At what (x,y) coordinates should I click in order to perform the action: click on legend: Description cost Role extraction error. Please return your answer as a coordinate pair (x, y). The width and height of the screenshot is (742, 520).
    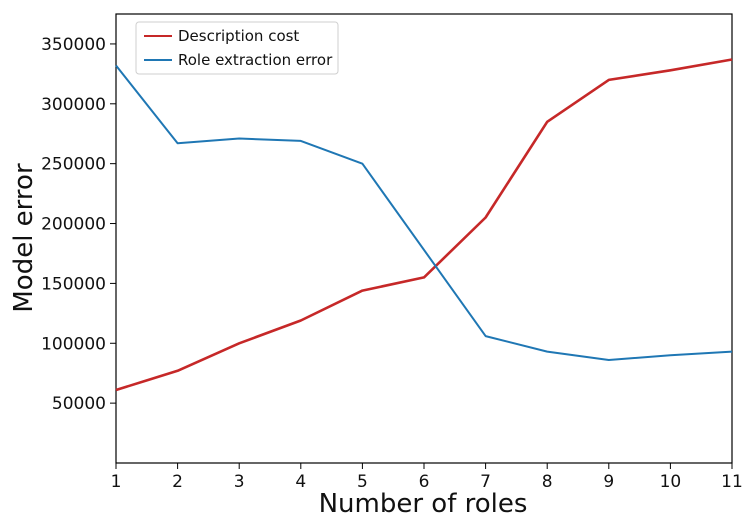
    Looking at the image, I should click on (237, 48).